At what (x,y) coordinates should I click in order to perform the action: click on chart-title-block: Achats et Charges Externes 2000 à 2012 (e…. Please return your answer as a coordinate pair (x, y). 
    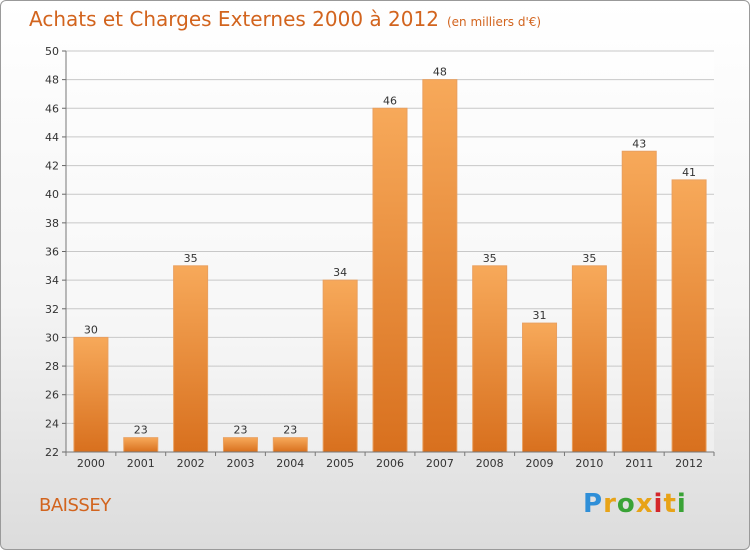
    Looking at the image, I should click on (285, 19).